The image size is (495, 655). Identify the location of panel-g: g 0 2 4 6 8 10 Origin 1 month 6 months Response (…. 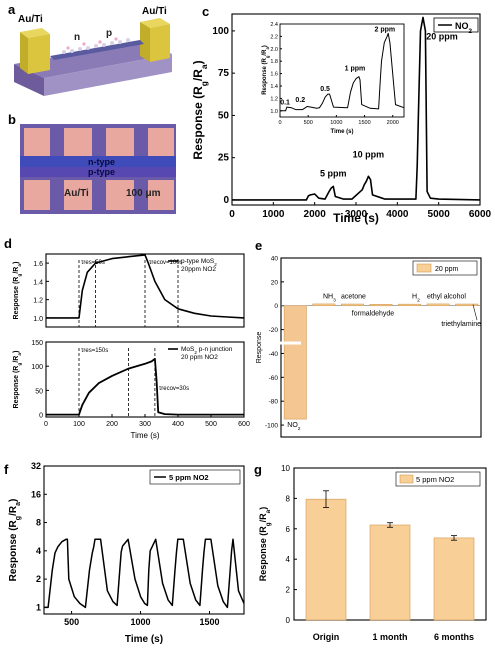
(372, 551).